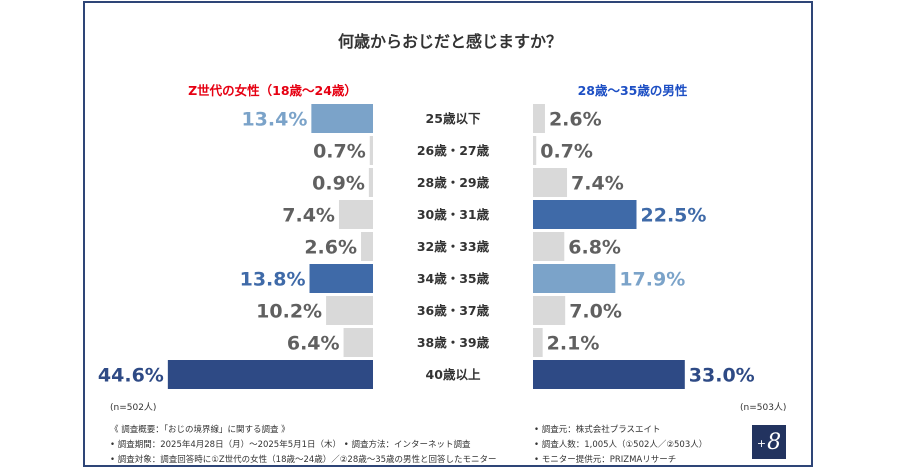 The width and height of the screenshot is (900, 473). What do you see at coordinates (273, 280) in the screenshot?
I see `value-label-left: 13.8%` at bounding box center [273, 280].